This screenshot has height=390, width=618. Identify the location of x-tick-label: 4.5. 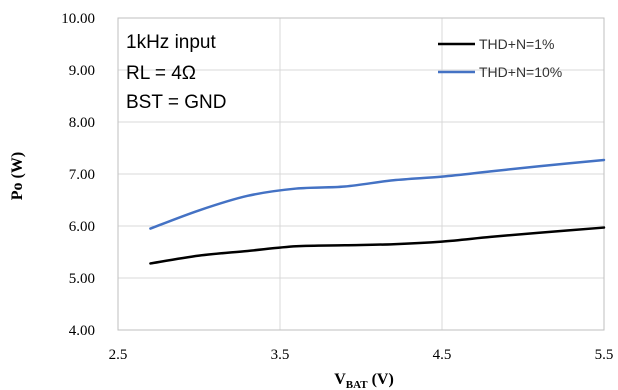
(442, 355).